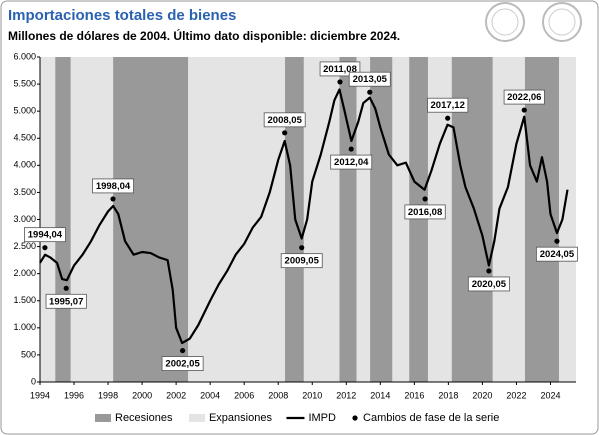  I want to click on annotation: 2013,05, so click(370, 79).